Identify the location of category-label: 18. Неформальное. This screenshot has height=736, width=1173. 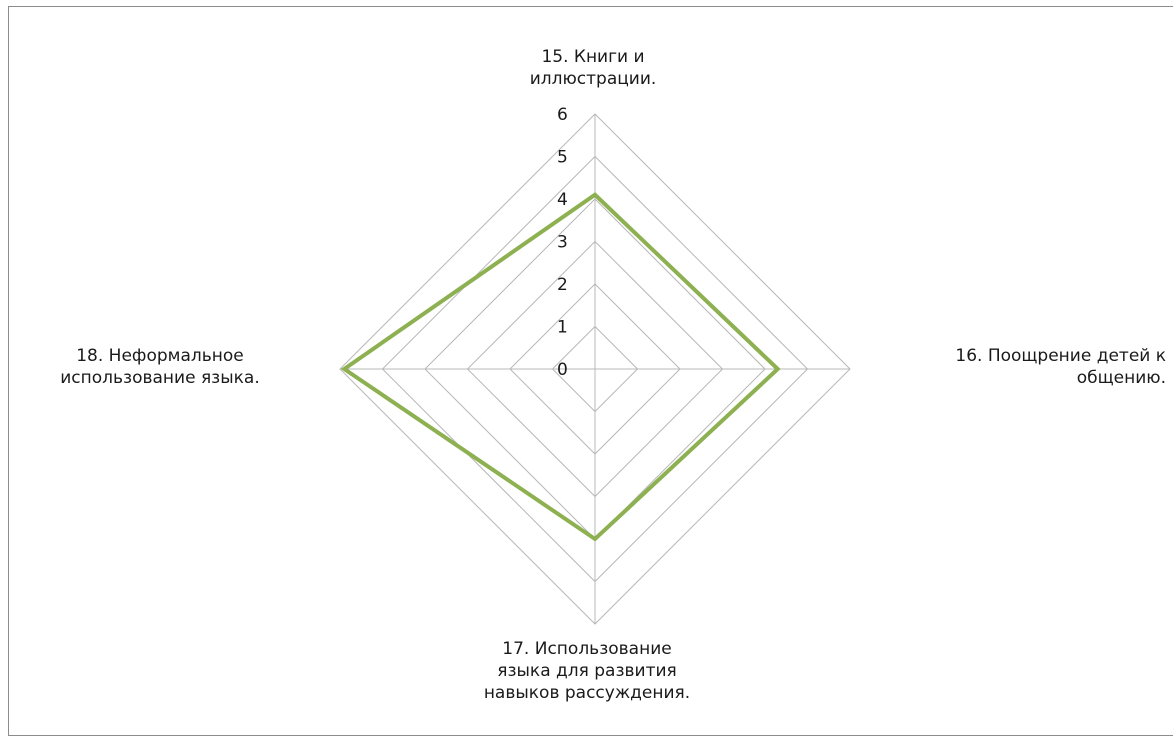
(160, 356).